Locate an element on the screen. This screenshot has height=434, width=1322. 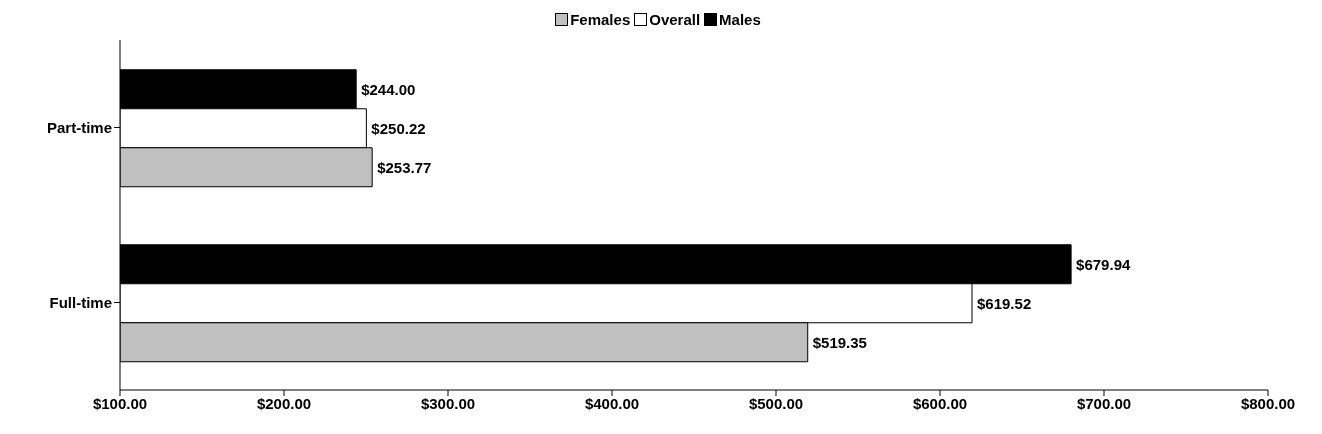
data-label: $250.22 is located at coordinates (398, 128).